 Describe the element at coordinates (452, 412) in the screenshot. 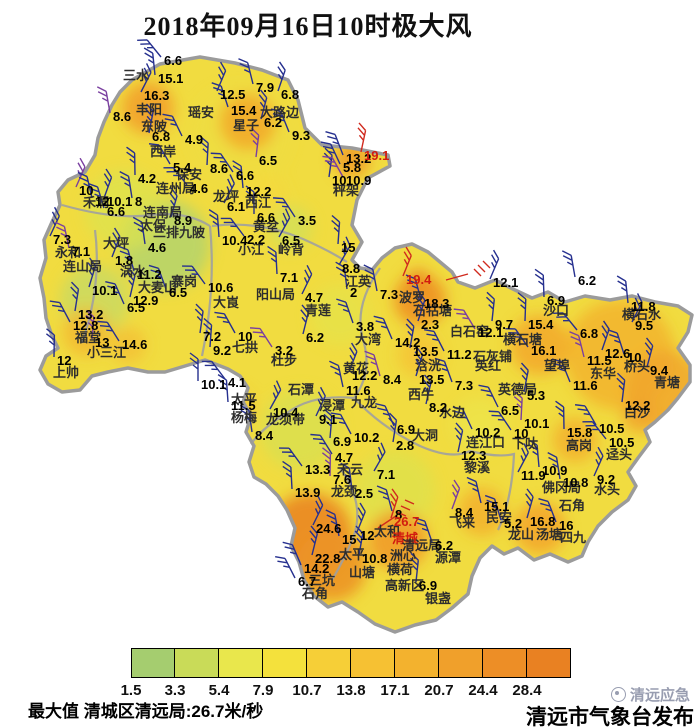

I see `station-name-label: 水边` at that location.